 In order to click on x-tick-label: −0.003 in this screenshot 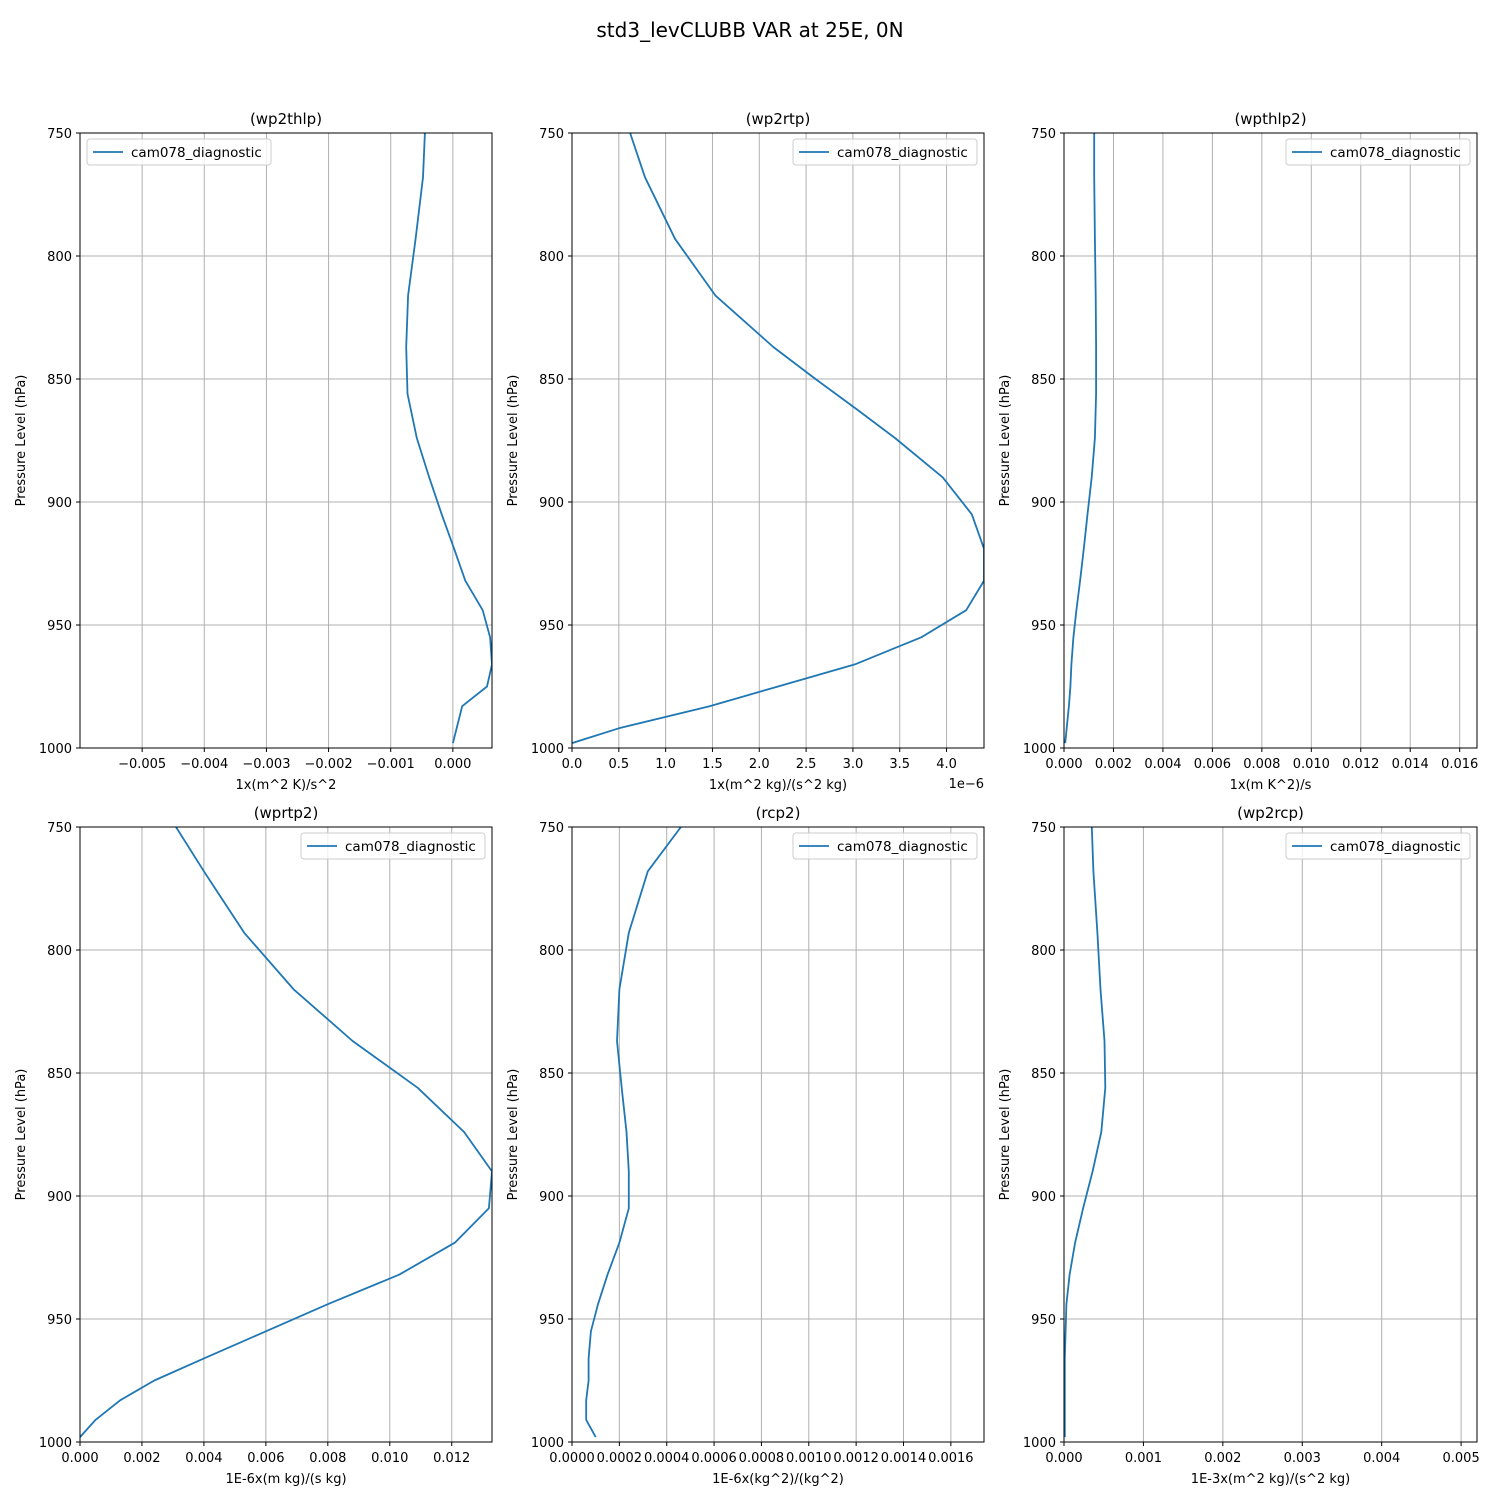, I will do `click(266, 764)`.